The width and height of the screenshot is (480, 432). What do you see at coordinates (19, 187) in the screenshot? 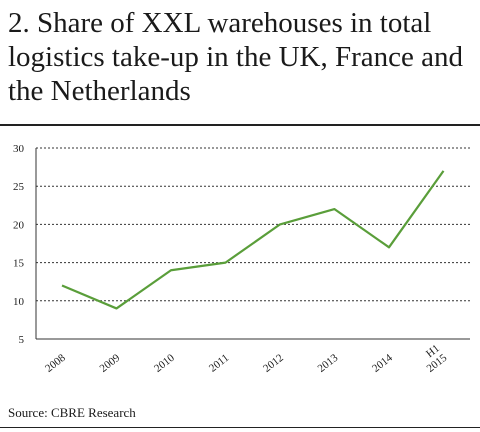
I see `y-tick-label: 25` at bounding box center [19, 187].